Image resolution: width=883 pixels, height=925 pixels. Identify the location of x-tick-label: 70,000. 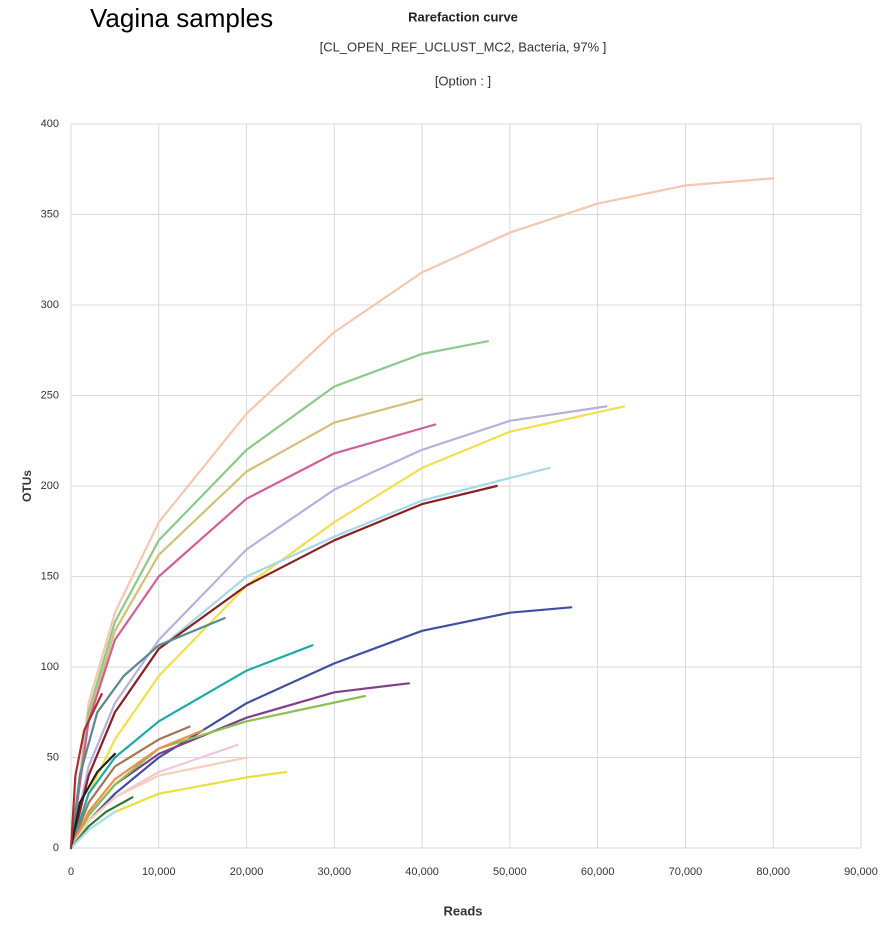
(686, 872).